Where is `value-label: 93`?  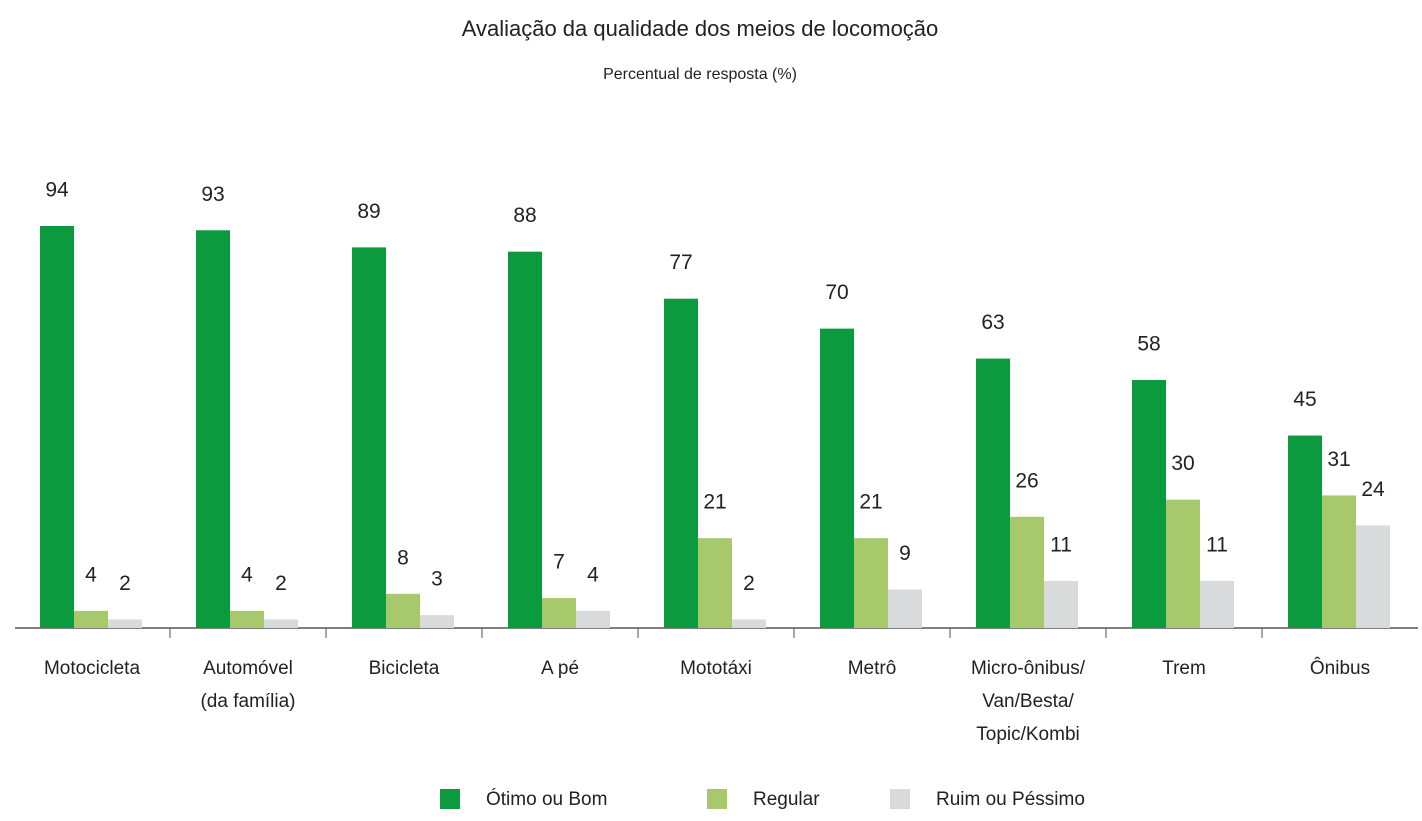
value-label: 93 is located at coordinates (212, 194).